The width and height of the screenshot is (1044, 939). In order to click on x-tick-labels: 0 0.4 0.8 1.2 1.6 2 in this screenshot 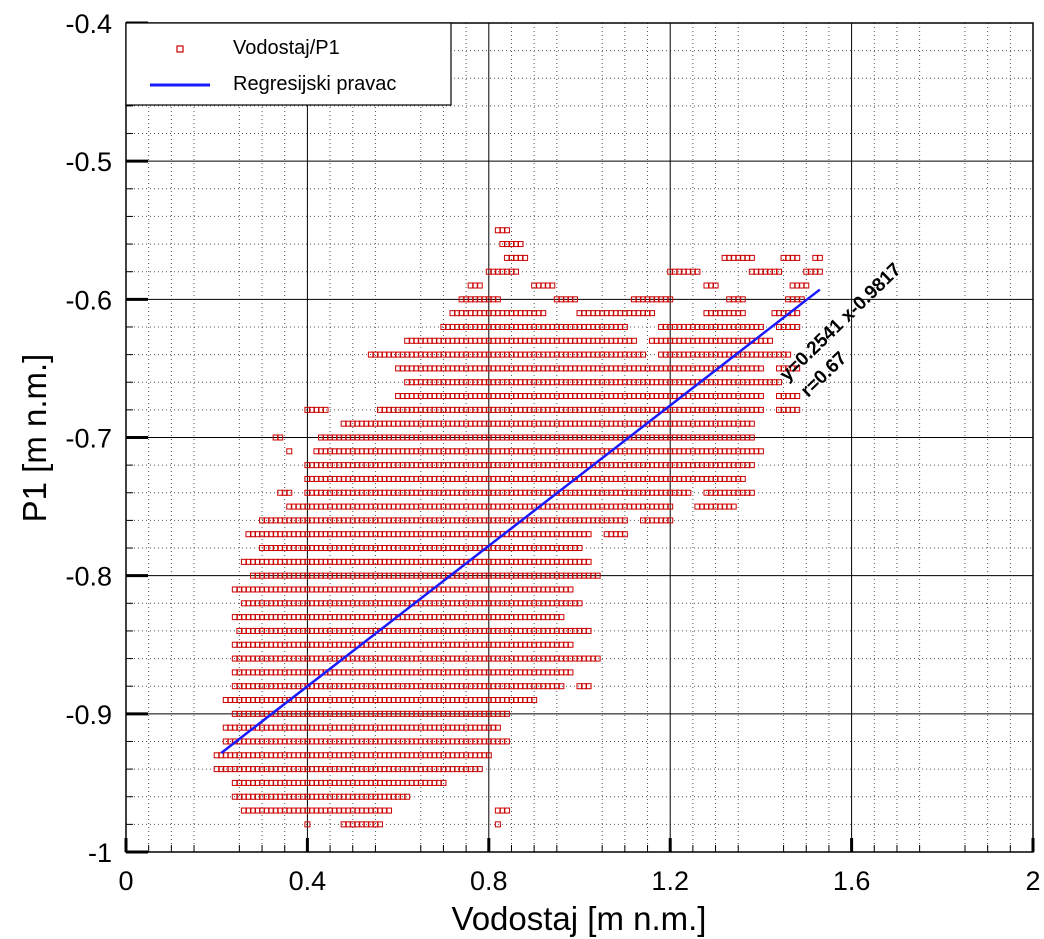, I will do `click(579, 881)`.